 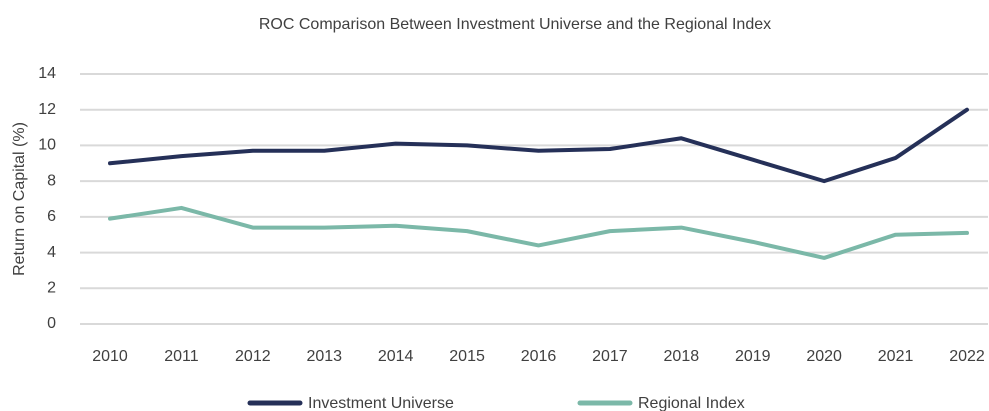 I want to click on x-tick-label: 2011, so click(x=181, y=356).